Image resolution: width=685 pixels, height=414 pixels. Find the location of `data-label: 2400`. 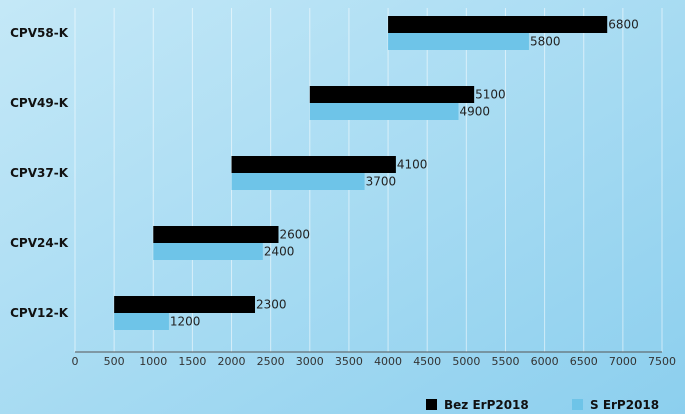

data-label: 2400 is located at coordinates (279, 252).